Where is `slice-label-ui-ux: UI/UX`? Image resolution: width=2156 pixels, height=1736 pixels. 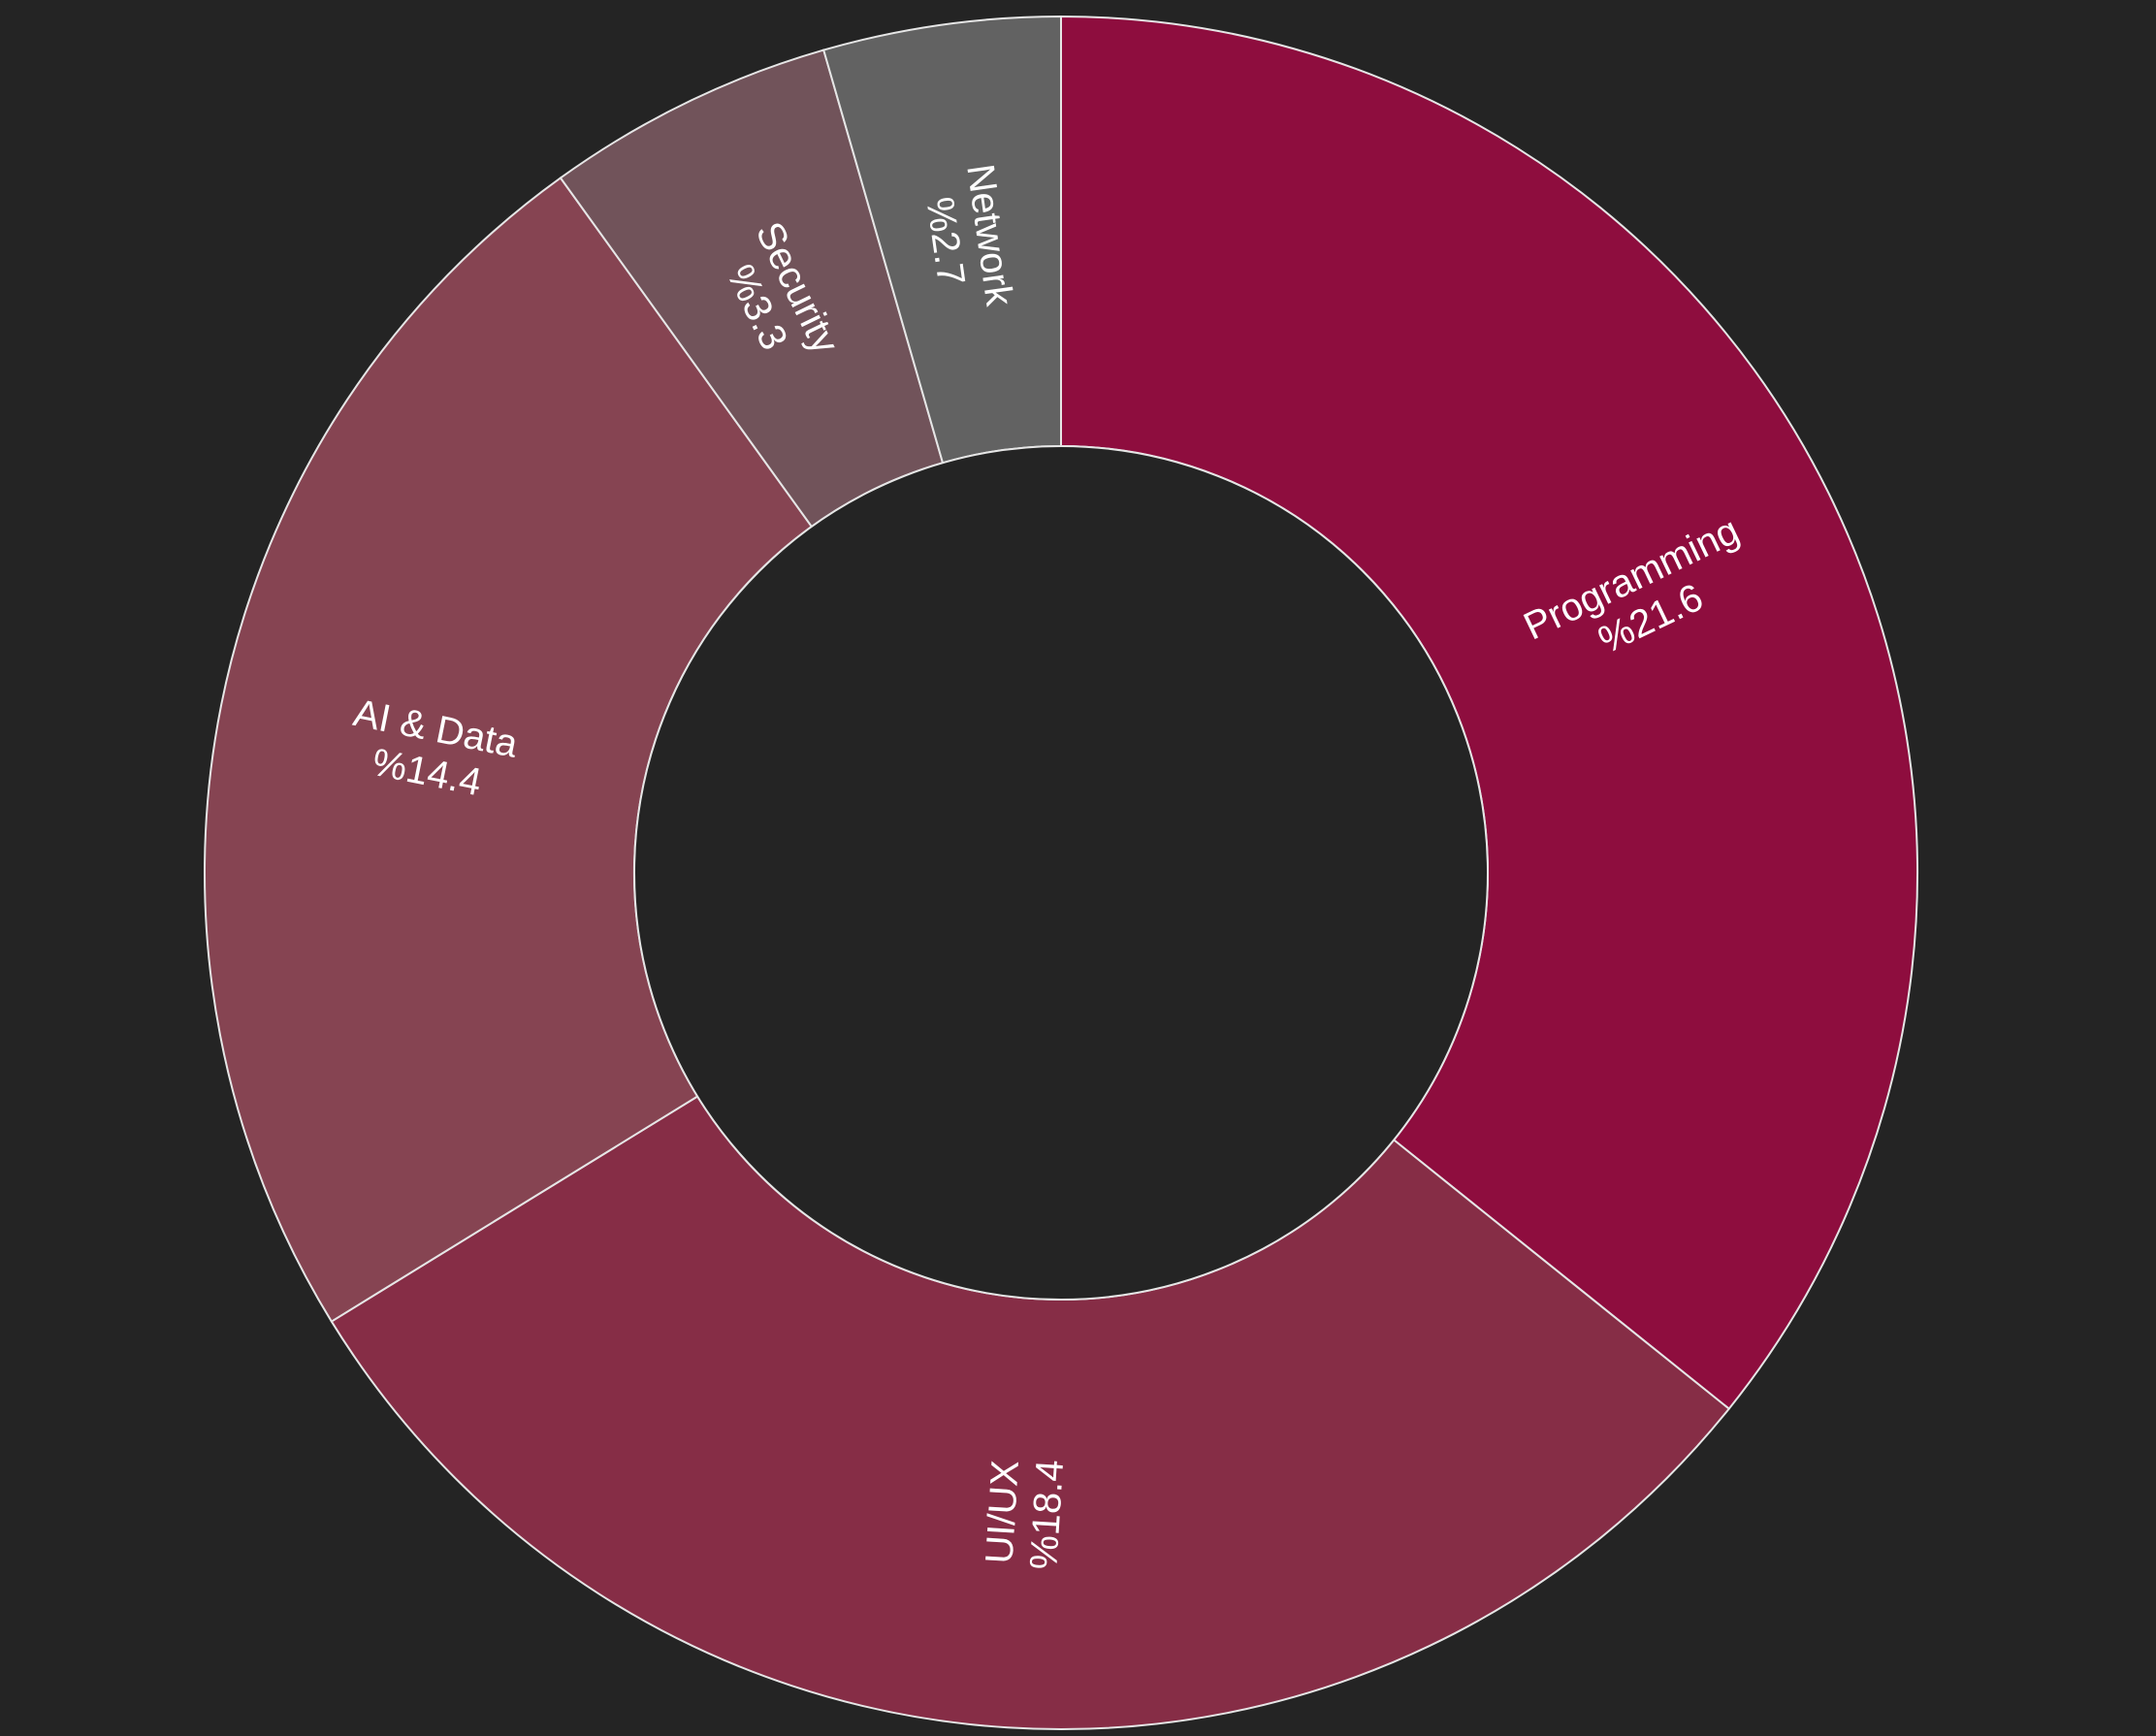 slice-label-ui-ux: UI/UX is located at coordinates (1002, 1511).